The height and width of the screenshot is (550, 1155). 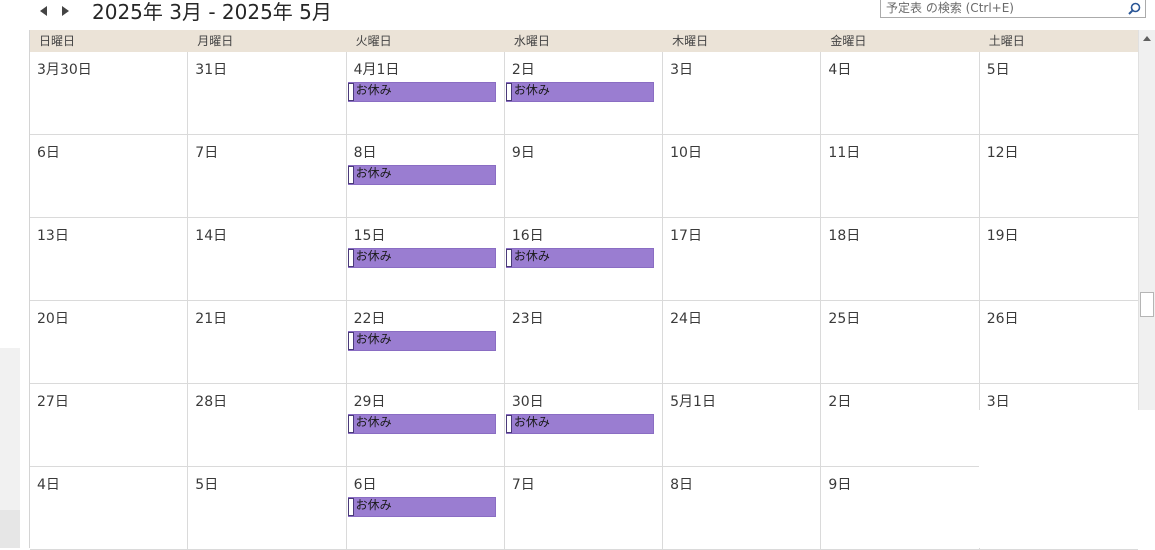 What do you see at coordinates (742, 93) in the screenshot?
I see `day-cell: 3日` at bounding box center [742, 93].